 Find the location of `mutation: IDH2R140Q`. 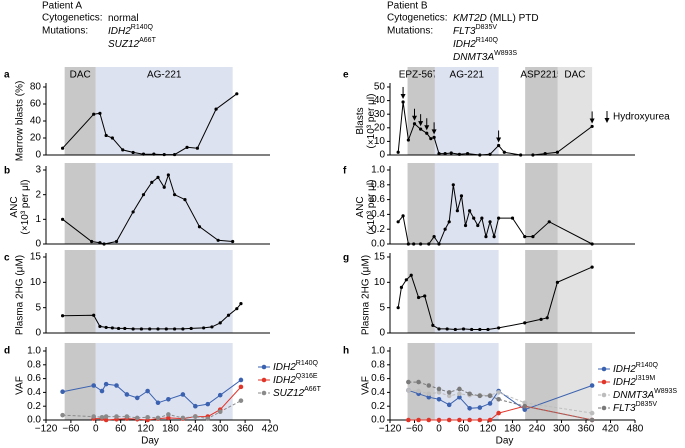

mutation: IDH2R140Q is located at coordinates (476, 43).